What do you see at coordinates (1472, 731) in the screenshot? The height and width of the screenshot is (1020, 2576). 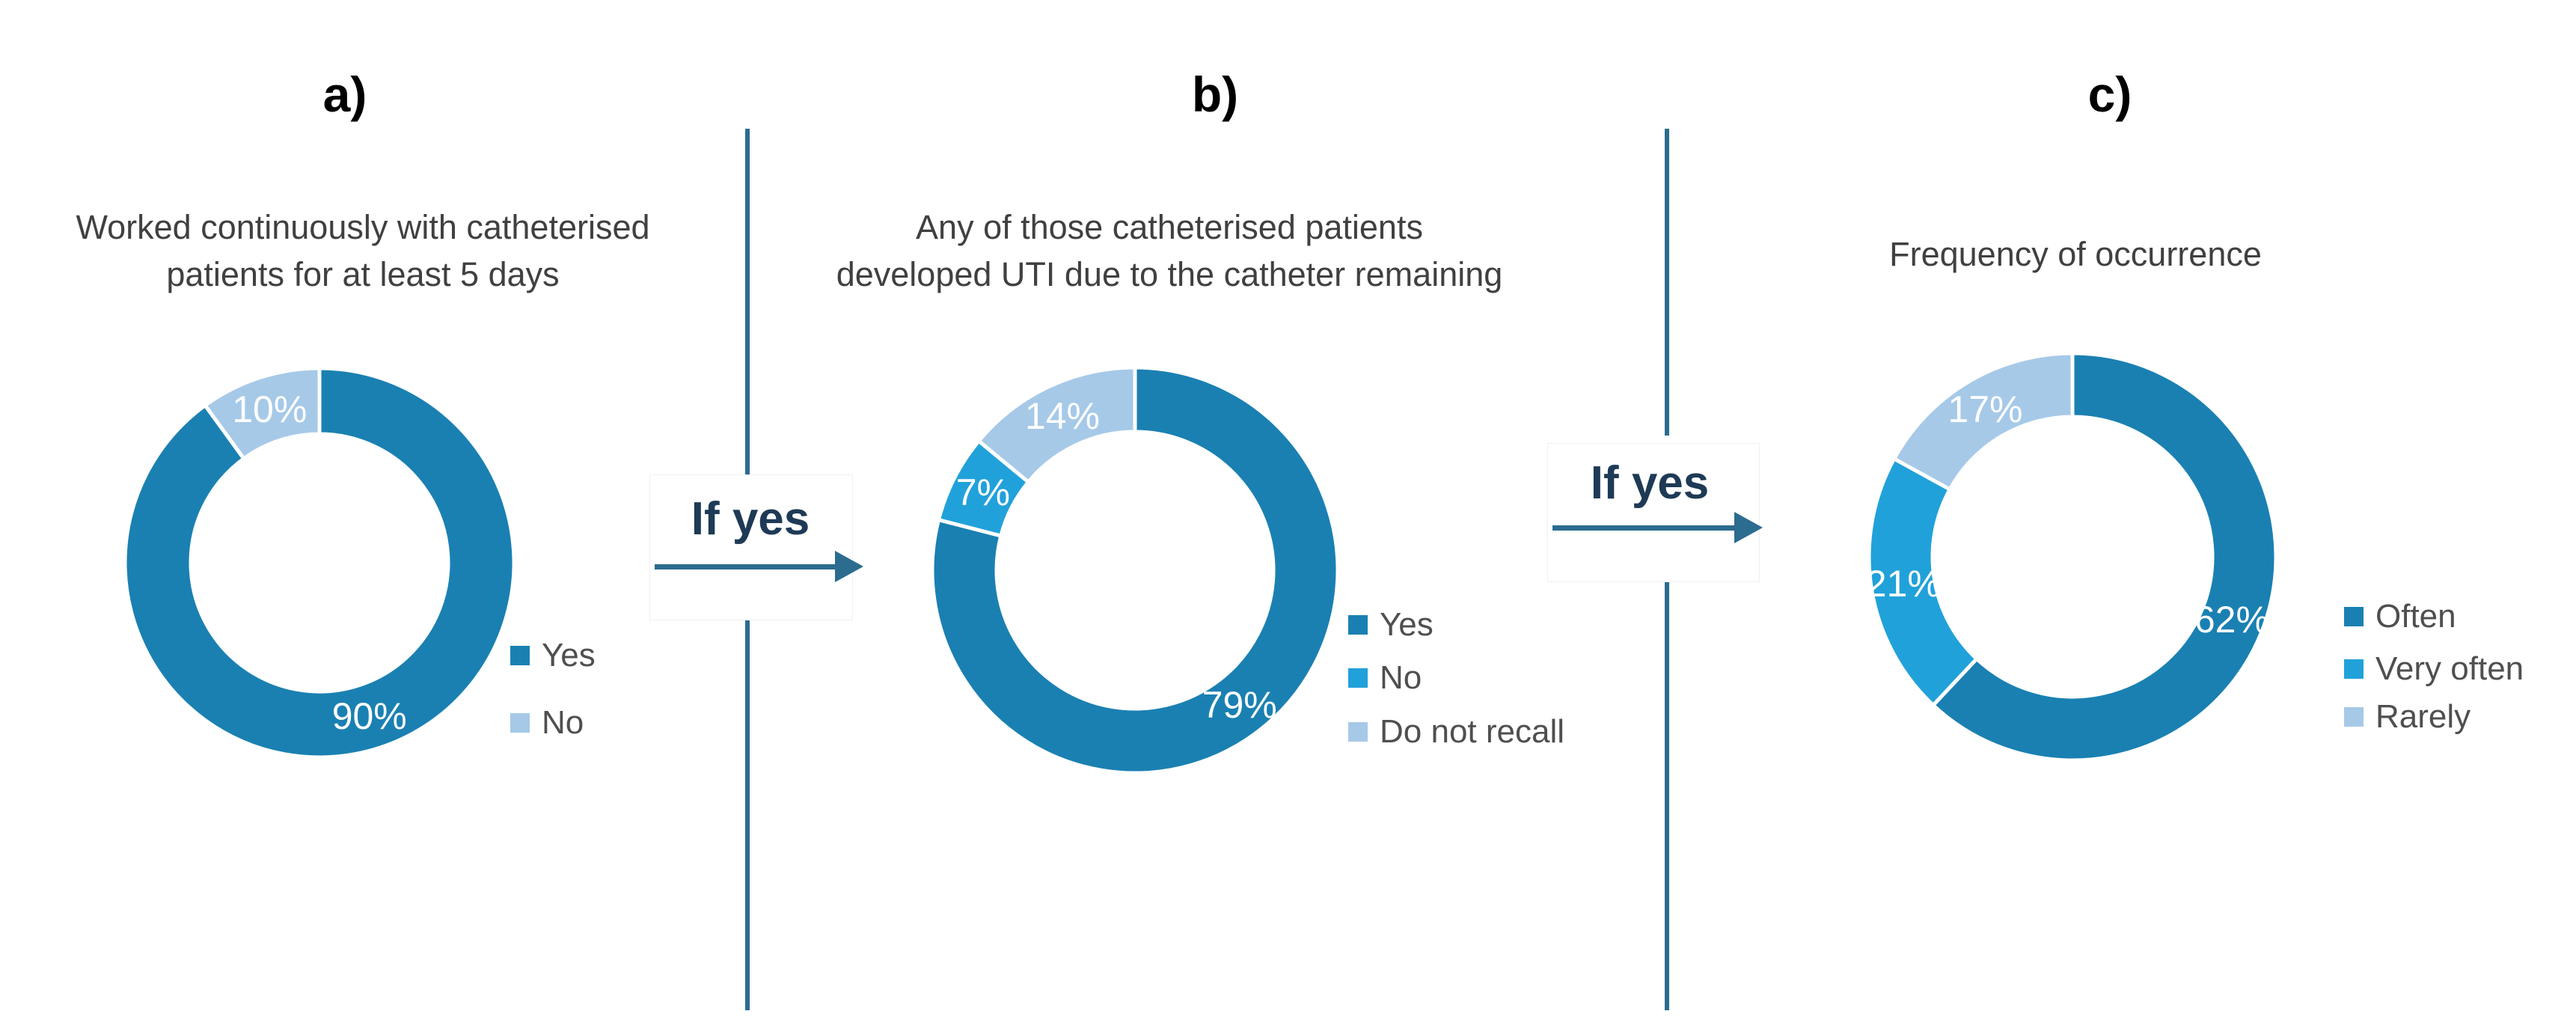 I see `legend-label: Do not recall` at bounding box center [1472, 731].